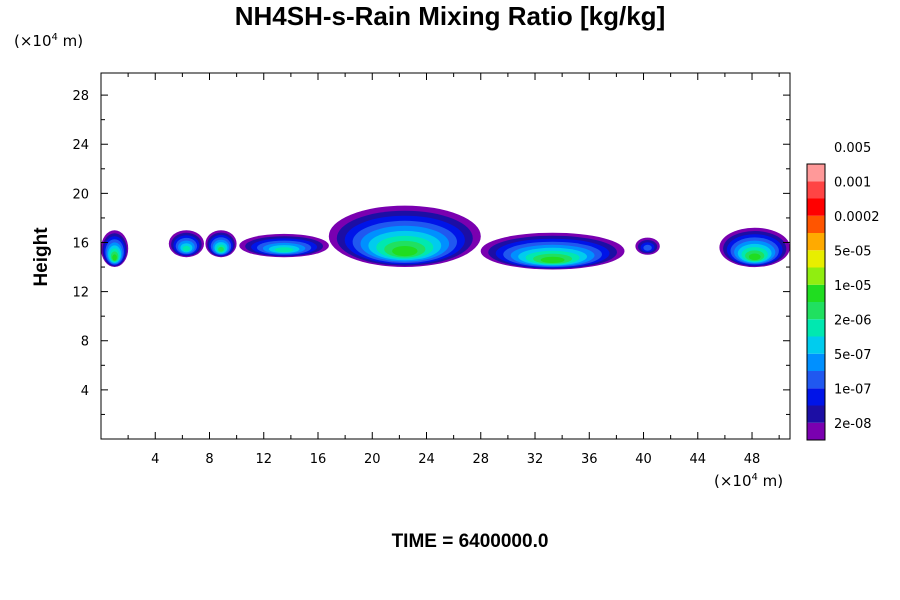 Image resolution: width=900 pixels, height=600 pixels. I want to click on x-tick-label: 4, so click(155, 459).